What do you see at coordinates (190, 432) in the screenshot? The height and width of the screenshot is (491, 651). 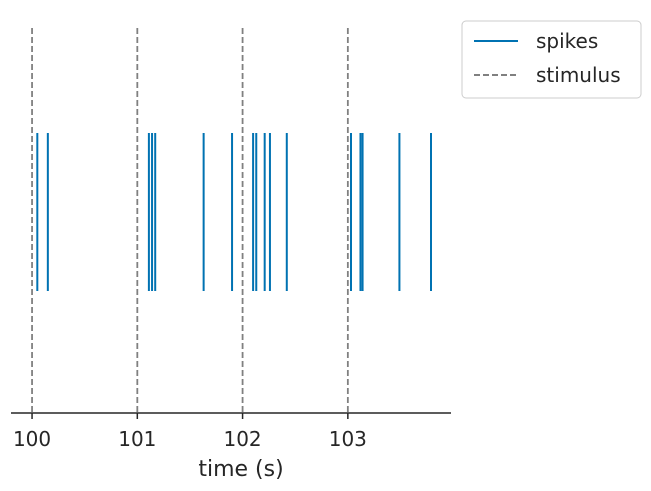 I see `x-ticks: 100 101 102 103` at bounding box center [190, 432].